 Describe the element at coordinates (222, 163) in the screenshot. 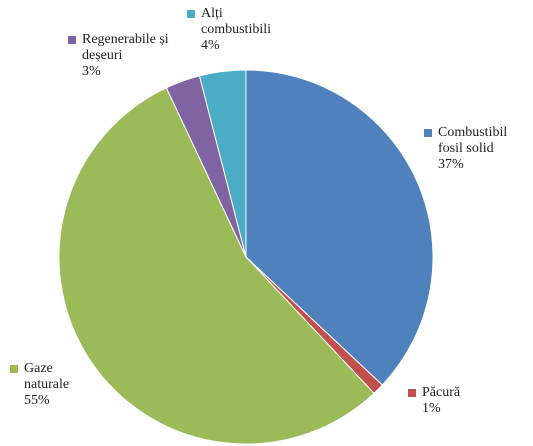

I see `pie-slice` at that location.